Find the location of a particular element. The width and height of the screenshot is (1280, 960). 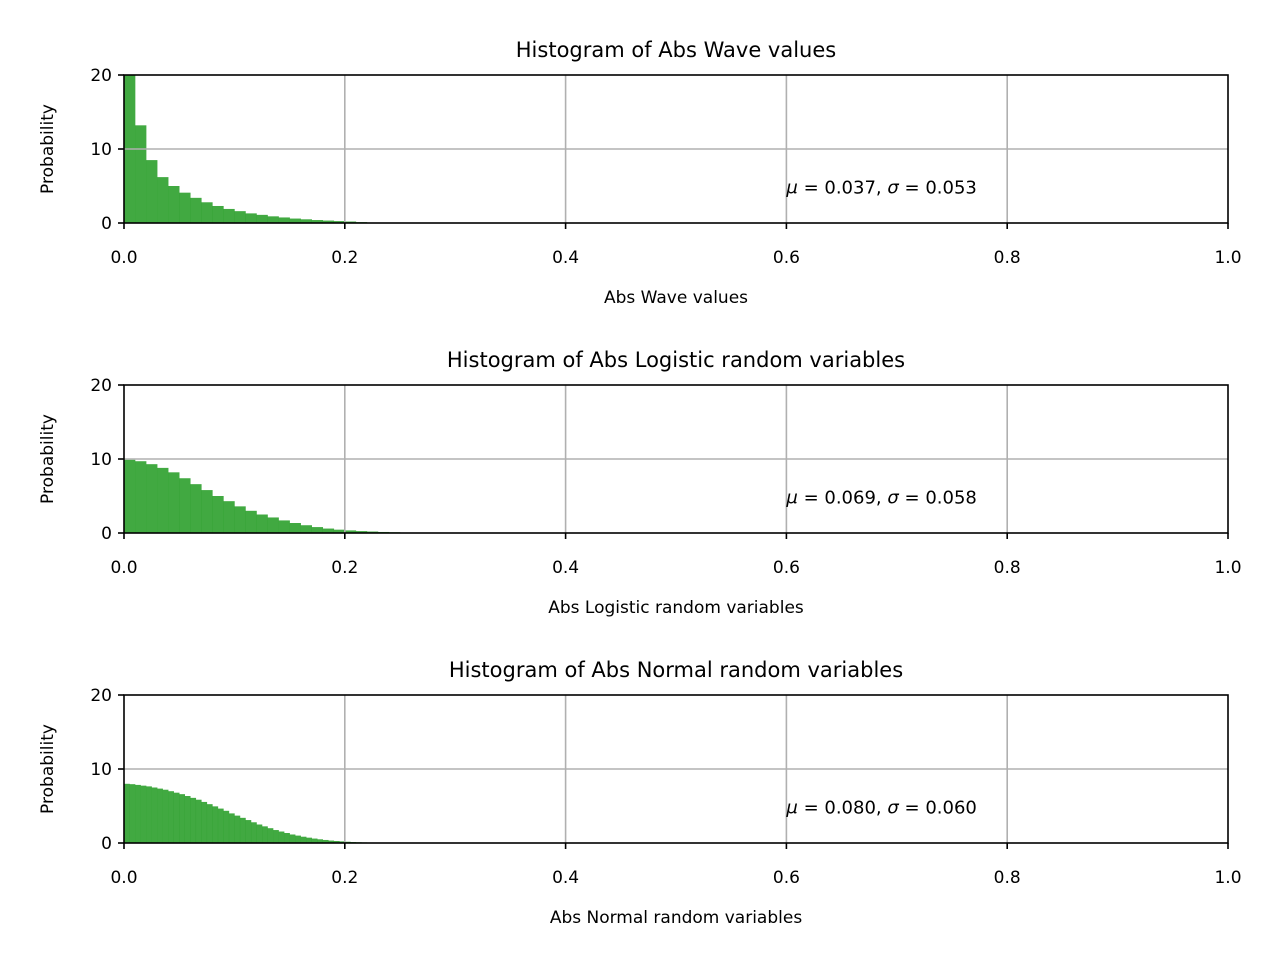

y-tick-label: 0 is located at coordinates (106, 534).